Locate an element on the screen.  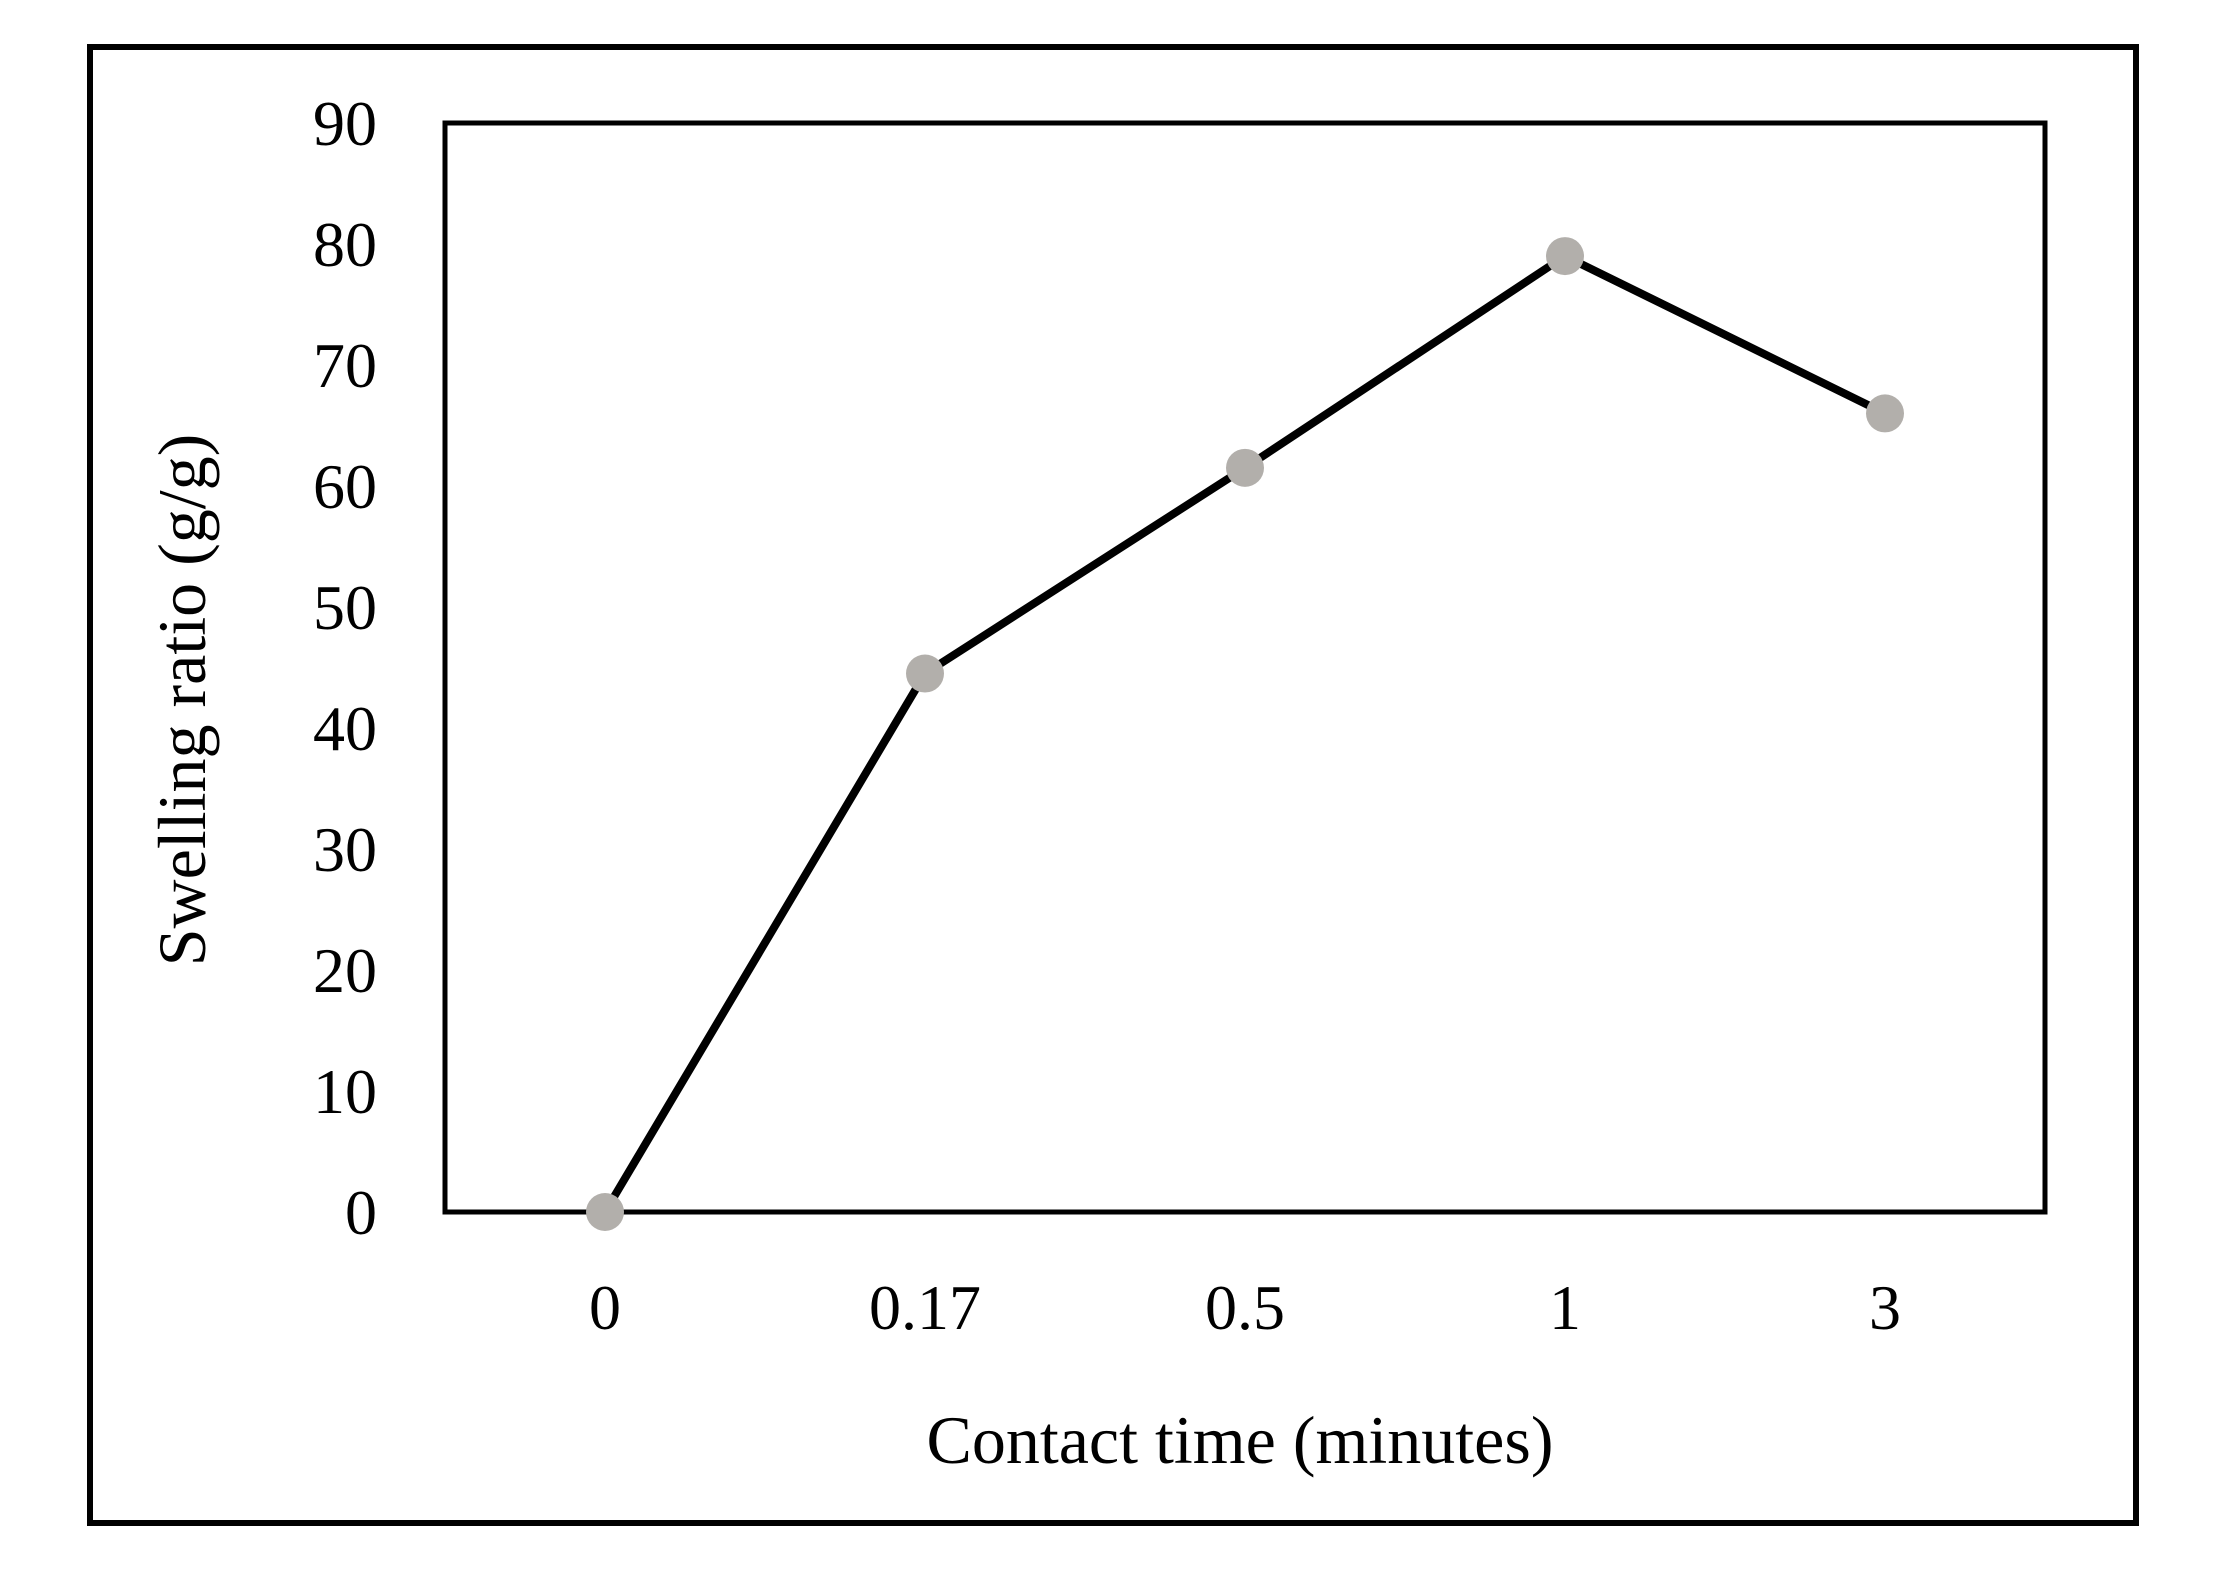
y-tick-label: 80 is located at coordinates (345, 244).